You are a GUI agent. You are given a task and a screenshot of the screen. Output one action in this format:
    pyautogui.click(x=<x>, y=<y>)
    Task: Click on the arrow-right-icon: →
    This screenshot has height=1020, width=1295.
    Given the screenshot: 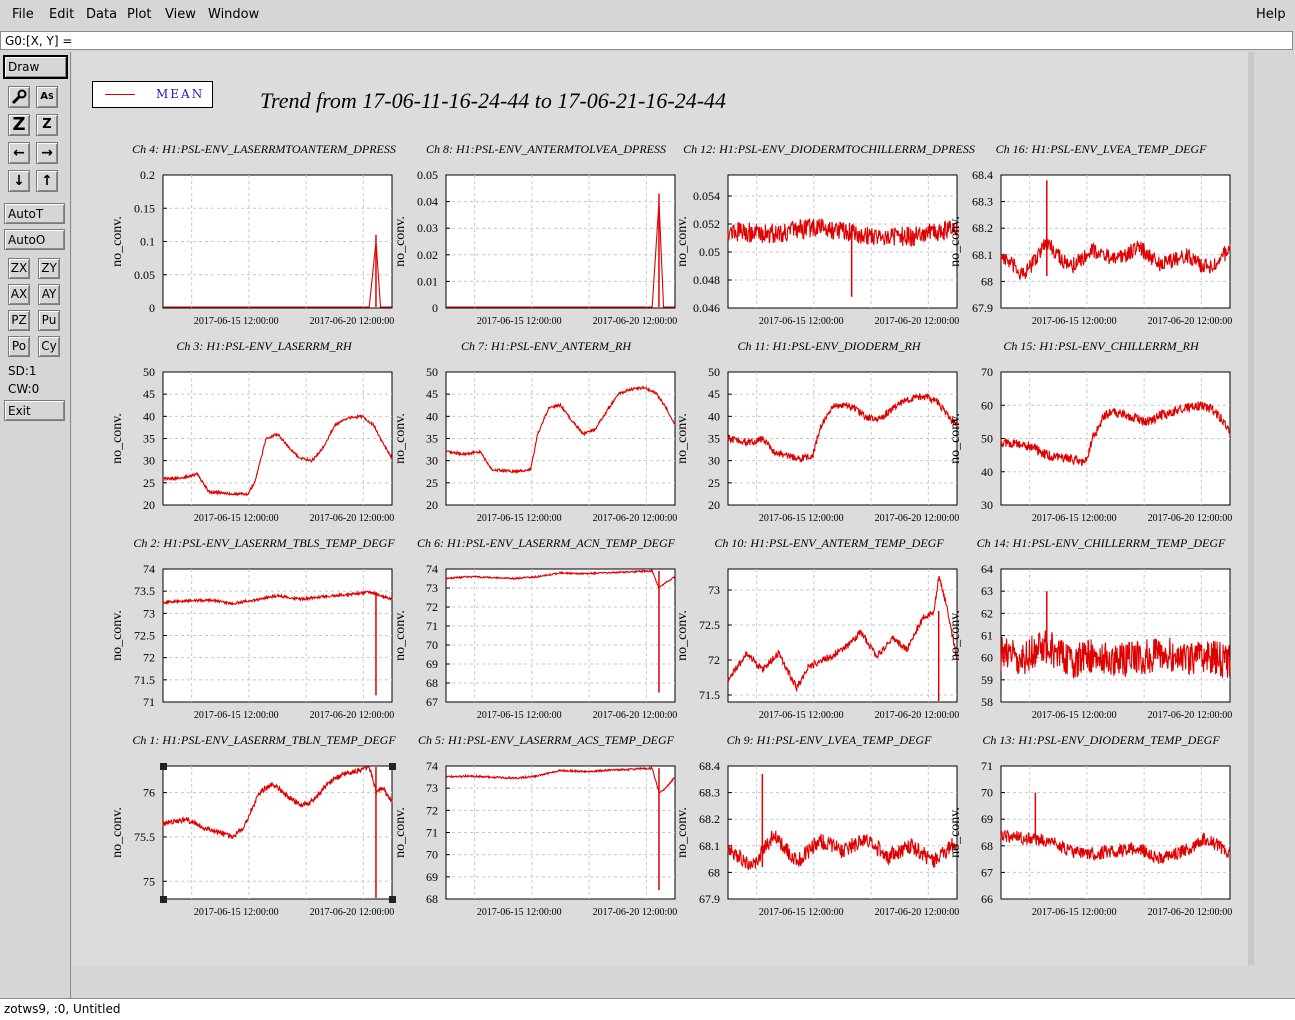 What is the action you would take?
    pyautogui.click(x=47, y=153)
    